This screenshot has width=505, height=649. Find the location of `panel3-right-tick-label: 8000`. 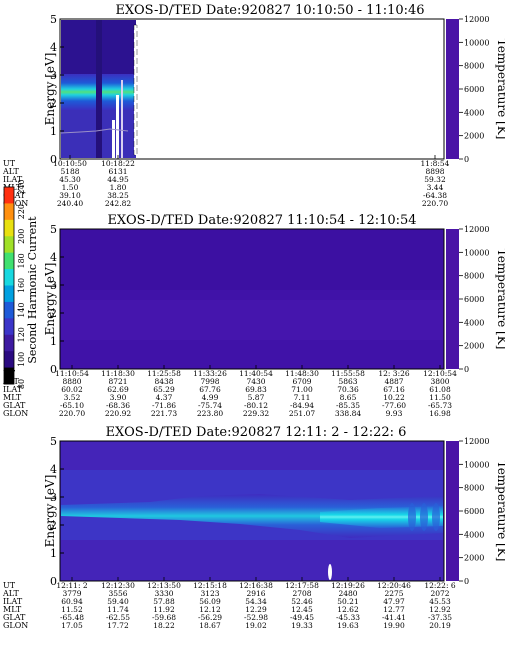

panel3-right-tick-label: 8000 is located at coordinates (474, 488).